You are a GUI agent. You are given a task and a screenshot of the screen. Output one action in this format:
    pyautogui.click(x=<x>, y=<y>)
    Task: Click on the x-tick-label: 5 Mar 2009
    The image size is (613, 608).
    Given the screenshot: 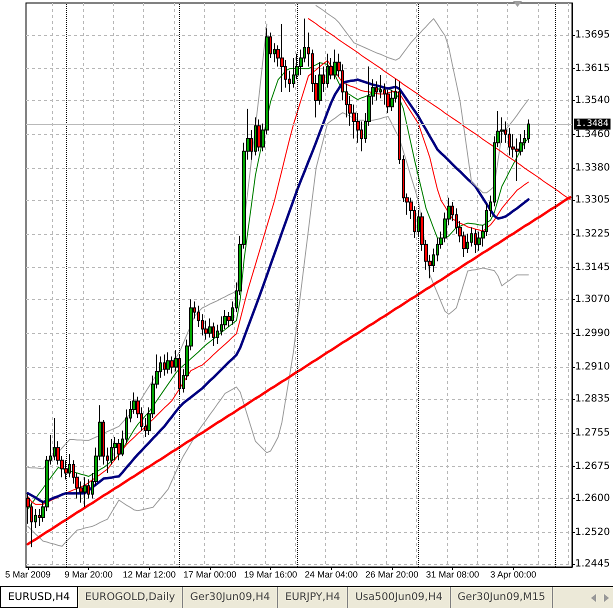 What is the action you would take?
    pyautogui.click(x=28, y=575)
    